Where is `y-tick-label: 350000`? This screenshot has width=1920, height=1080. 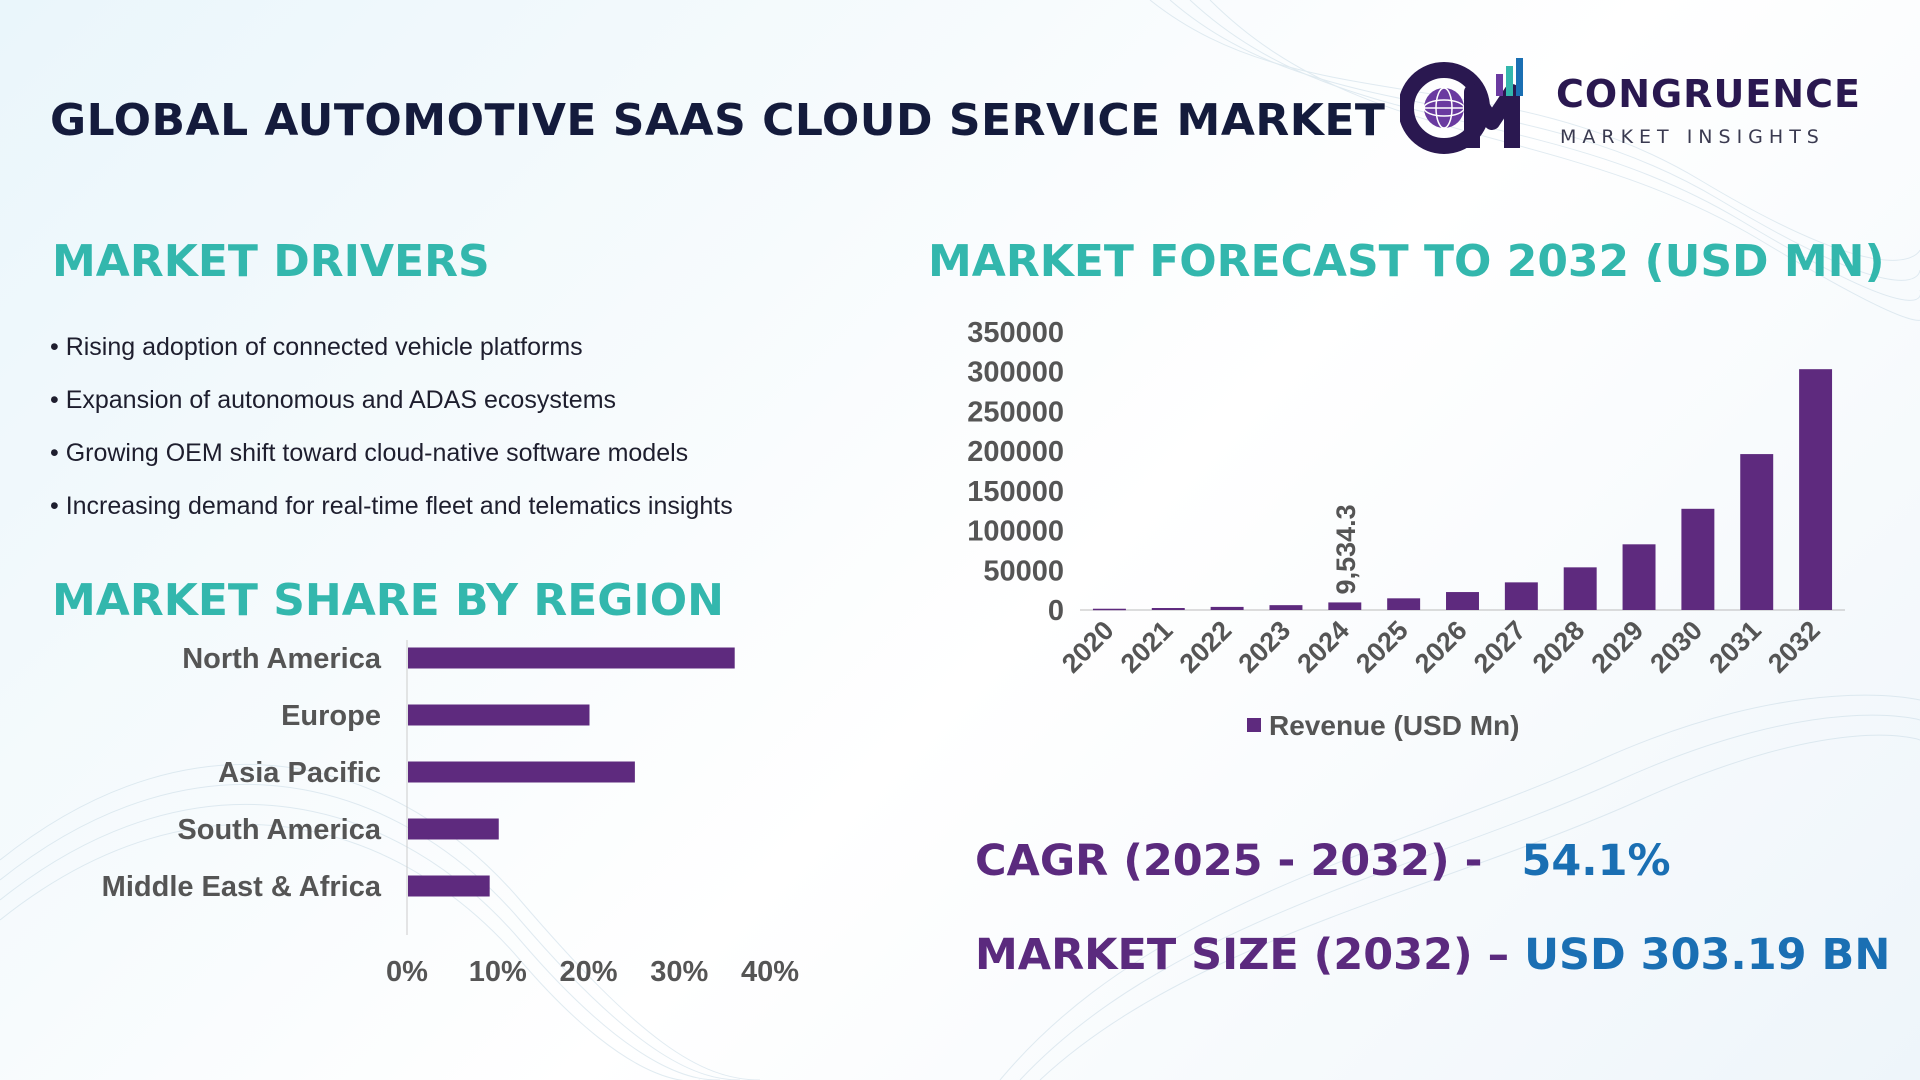 y-tick-label: 350000 is located at coordinates (1015, 333).